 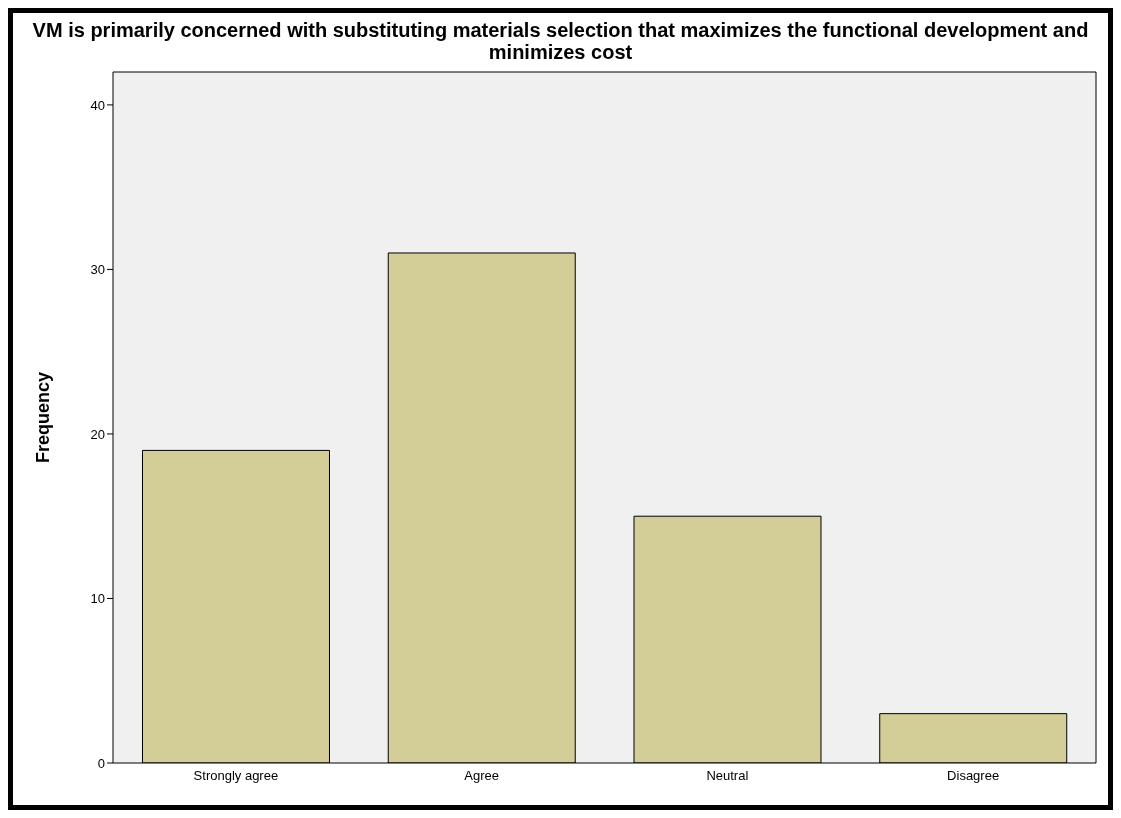 What do you see at coordinates (101, 763) in the screenshot?
I see `y-tick-label: 0` at bounding box center [101, 763].